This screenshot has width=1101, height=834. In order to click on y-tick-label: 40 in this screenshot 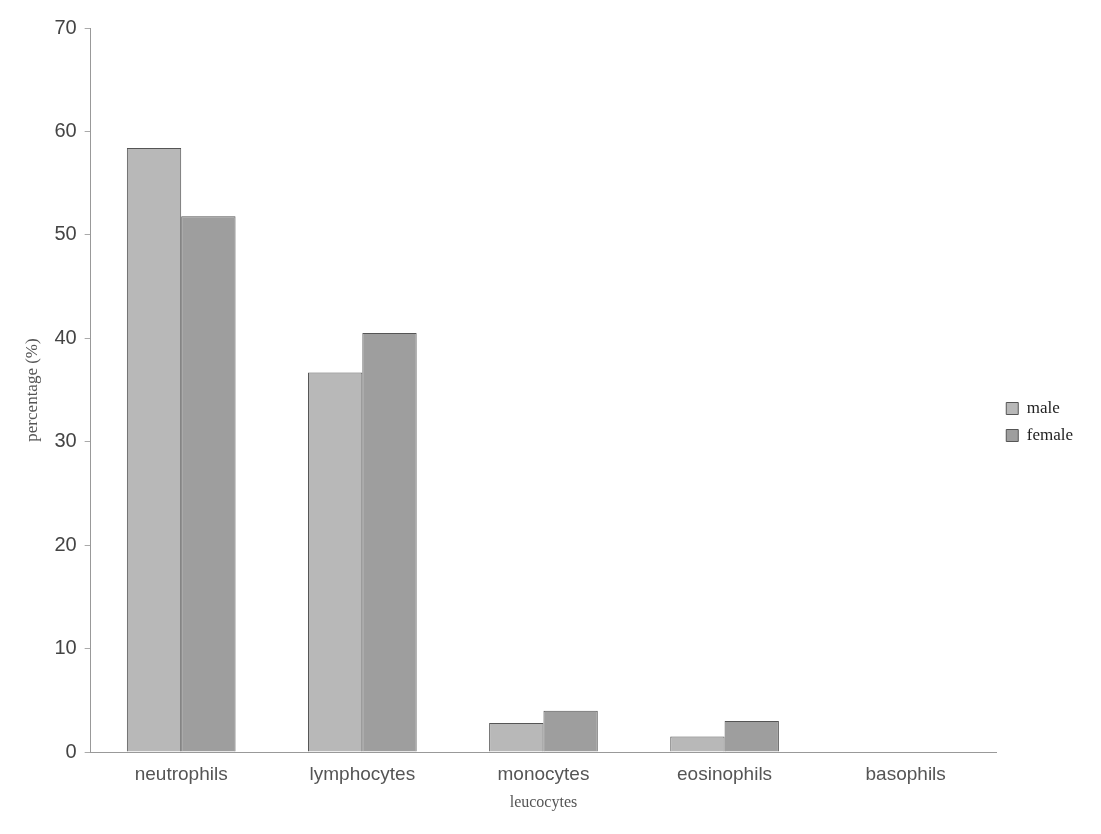, I will do `click(65, 336)`.